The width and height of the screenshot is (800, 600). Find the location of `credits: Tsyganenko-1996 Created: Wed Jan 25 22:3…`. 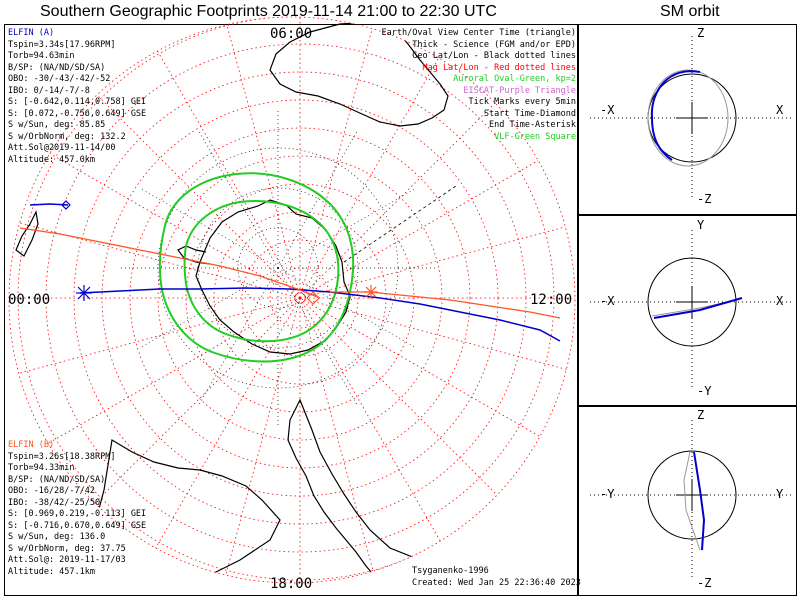

credits: Tsyganenko-1996 Created: Wed Jan 25 22:3… is located at coordinates (496, 577).